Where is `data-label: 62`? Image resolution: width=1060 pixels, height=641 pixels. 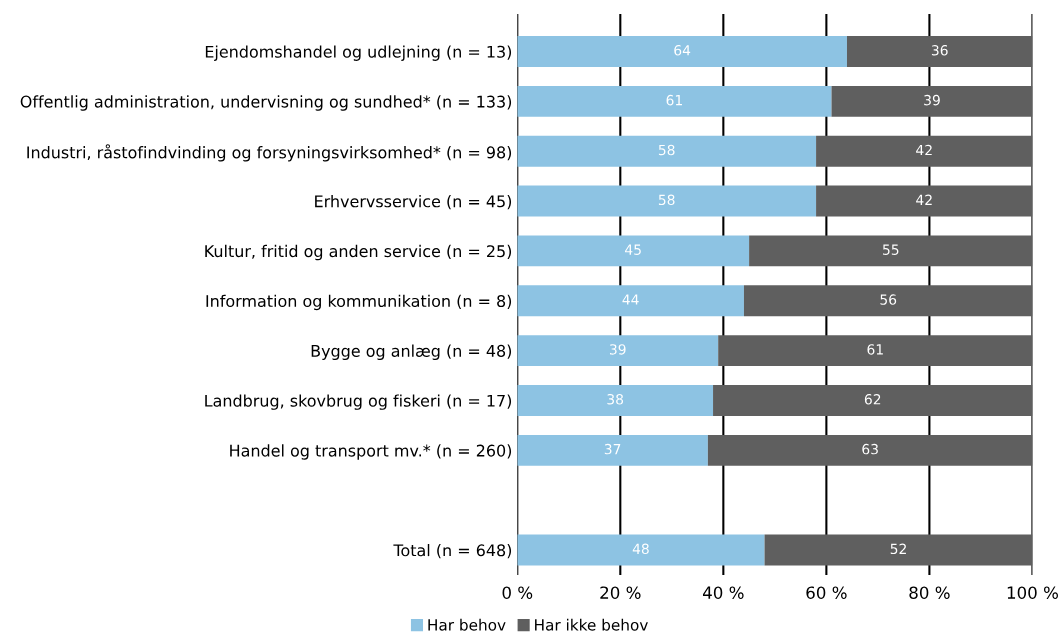 data-label: 62 is located at coordinates (872, 399).